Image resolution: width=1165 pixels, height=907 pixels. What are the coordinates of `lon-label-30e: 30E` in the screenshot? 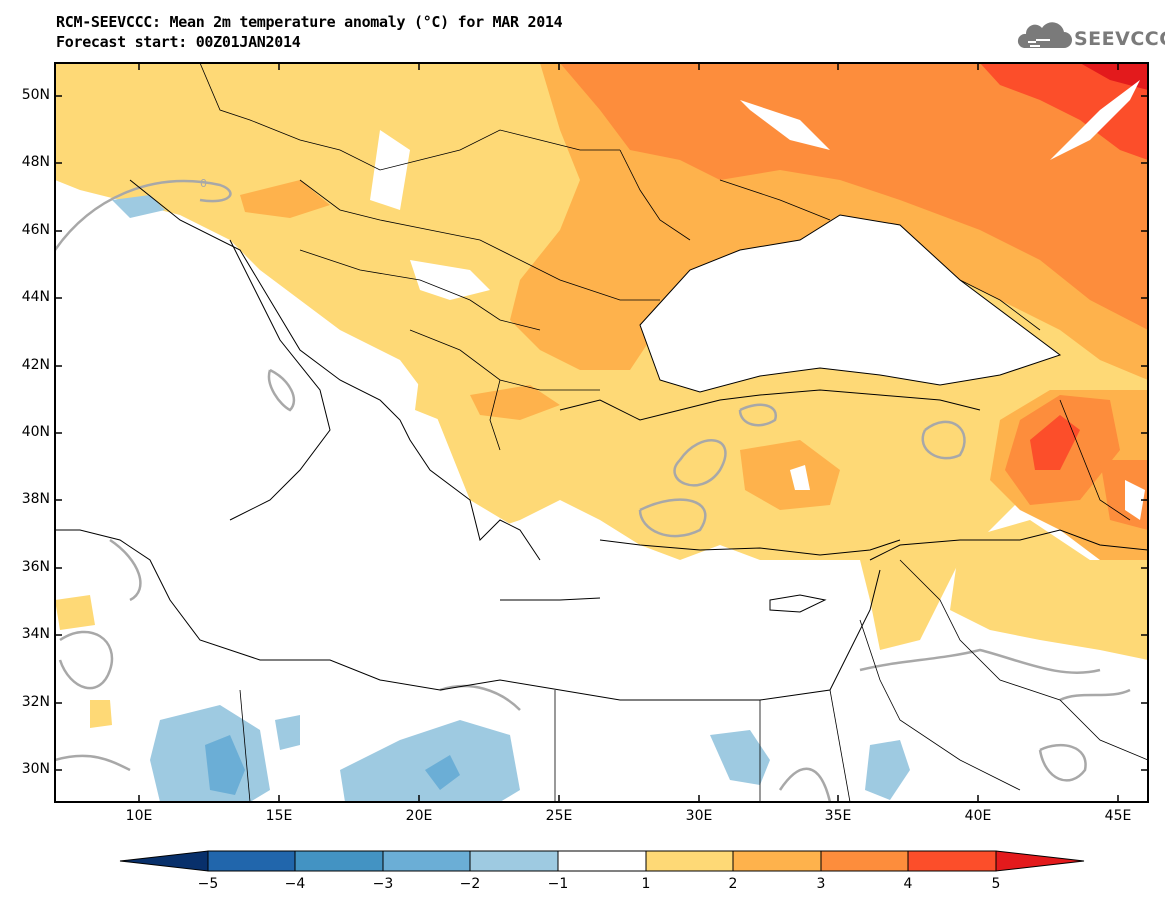 It's located at (699, 816).